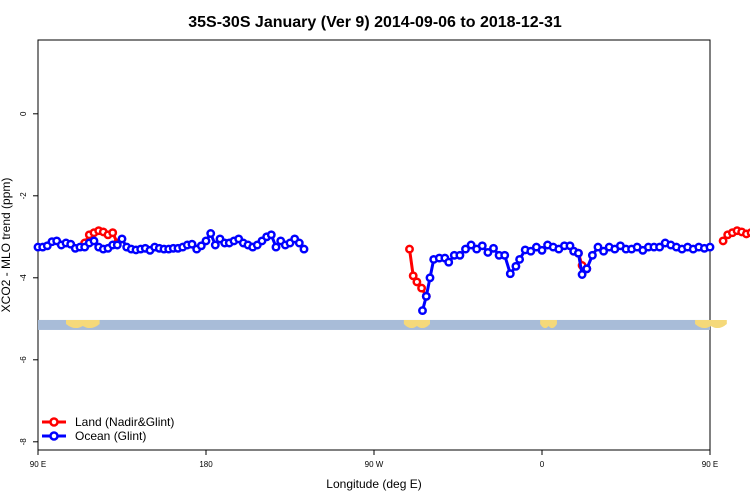 The width and height of the screenshot is (750, 500). What do you see at coordinates (542, 464) in the screenshot?
I see `x-tick-label: 0` at bounding box center [542, 464].